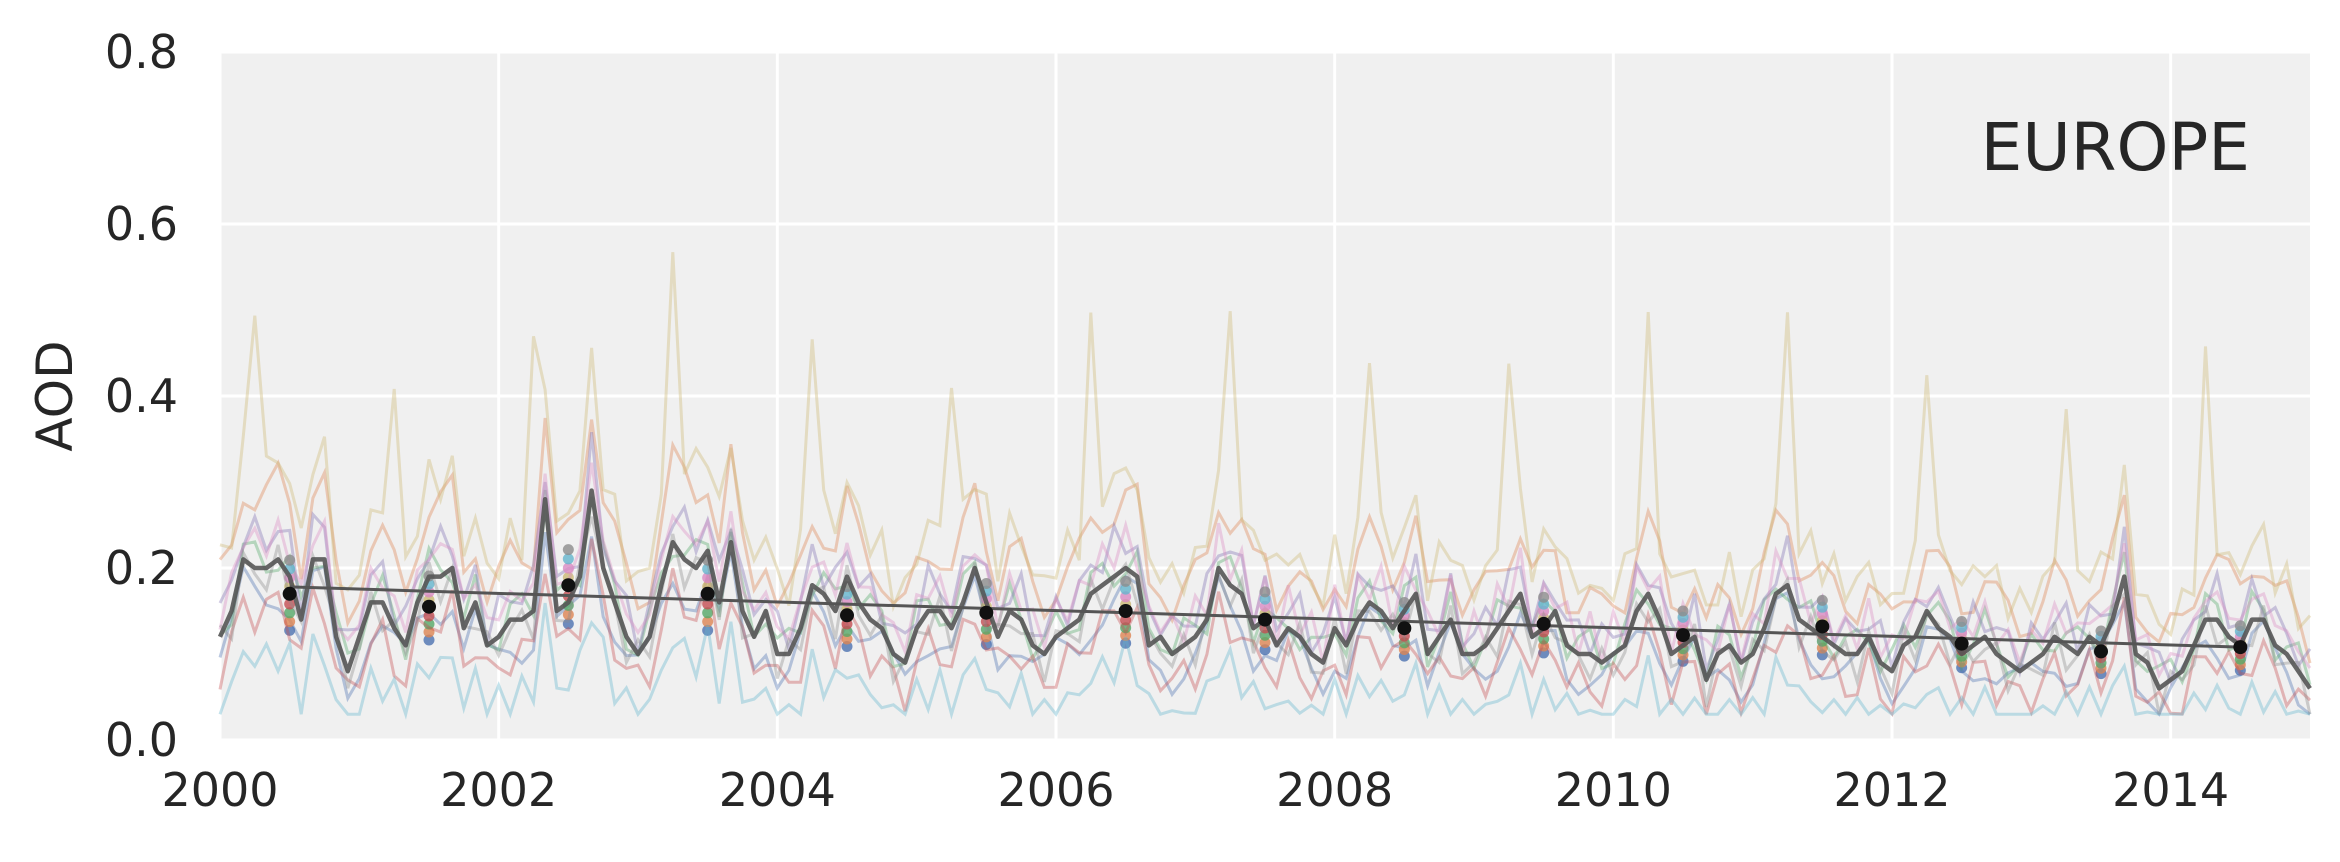  What do you see at coordinates (219, 790) in the screenshot?
I see `x-tick-label: 2000` at bounding box center [219, 790].